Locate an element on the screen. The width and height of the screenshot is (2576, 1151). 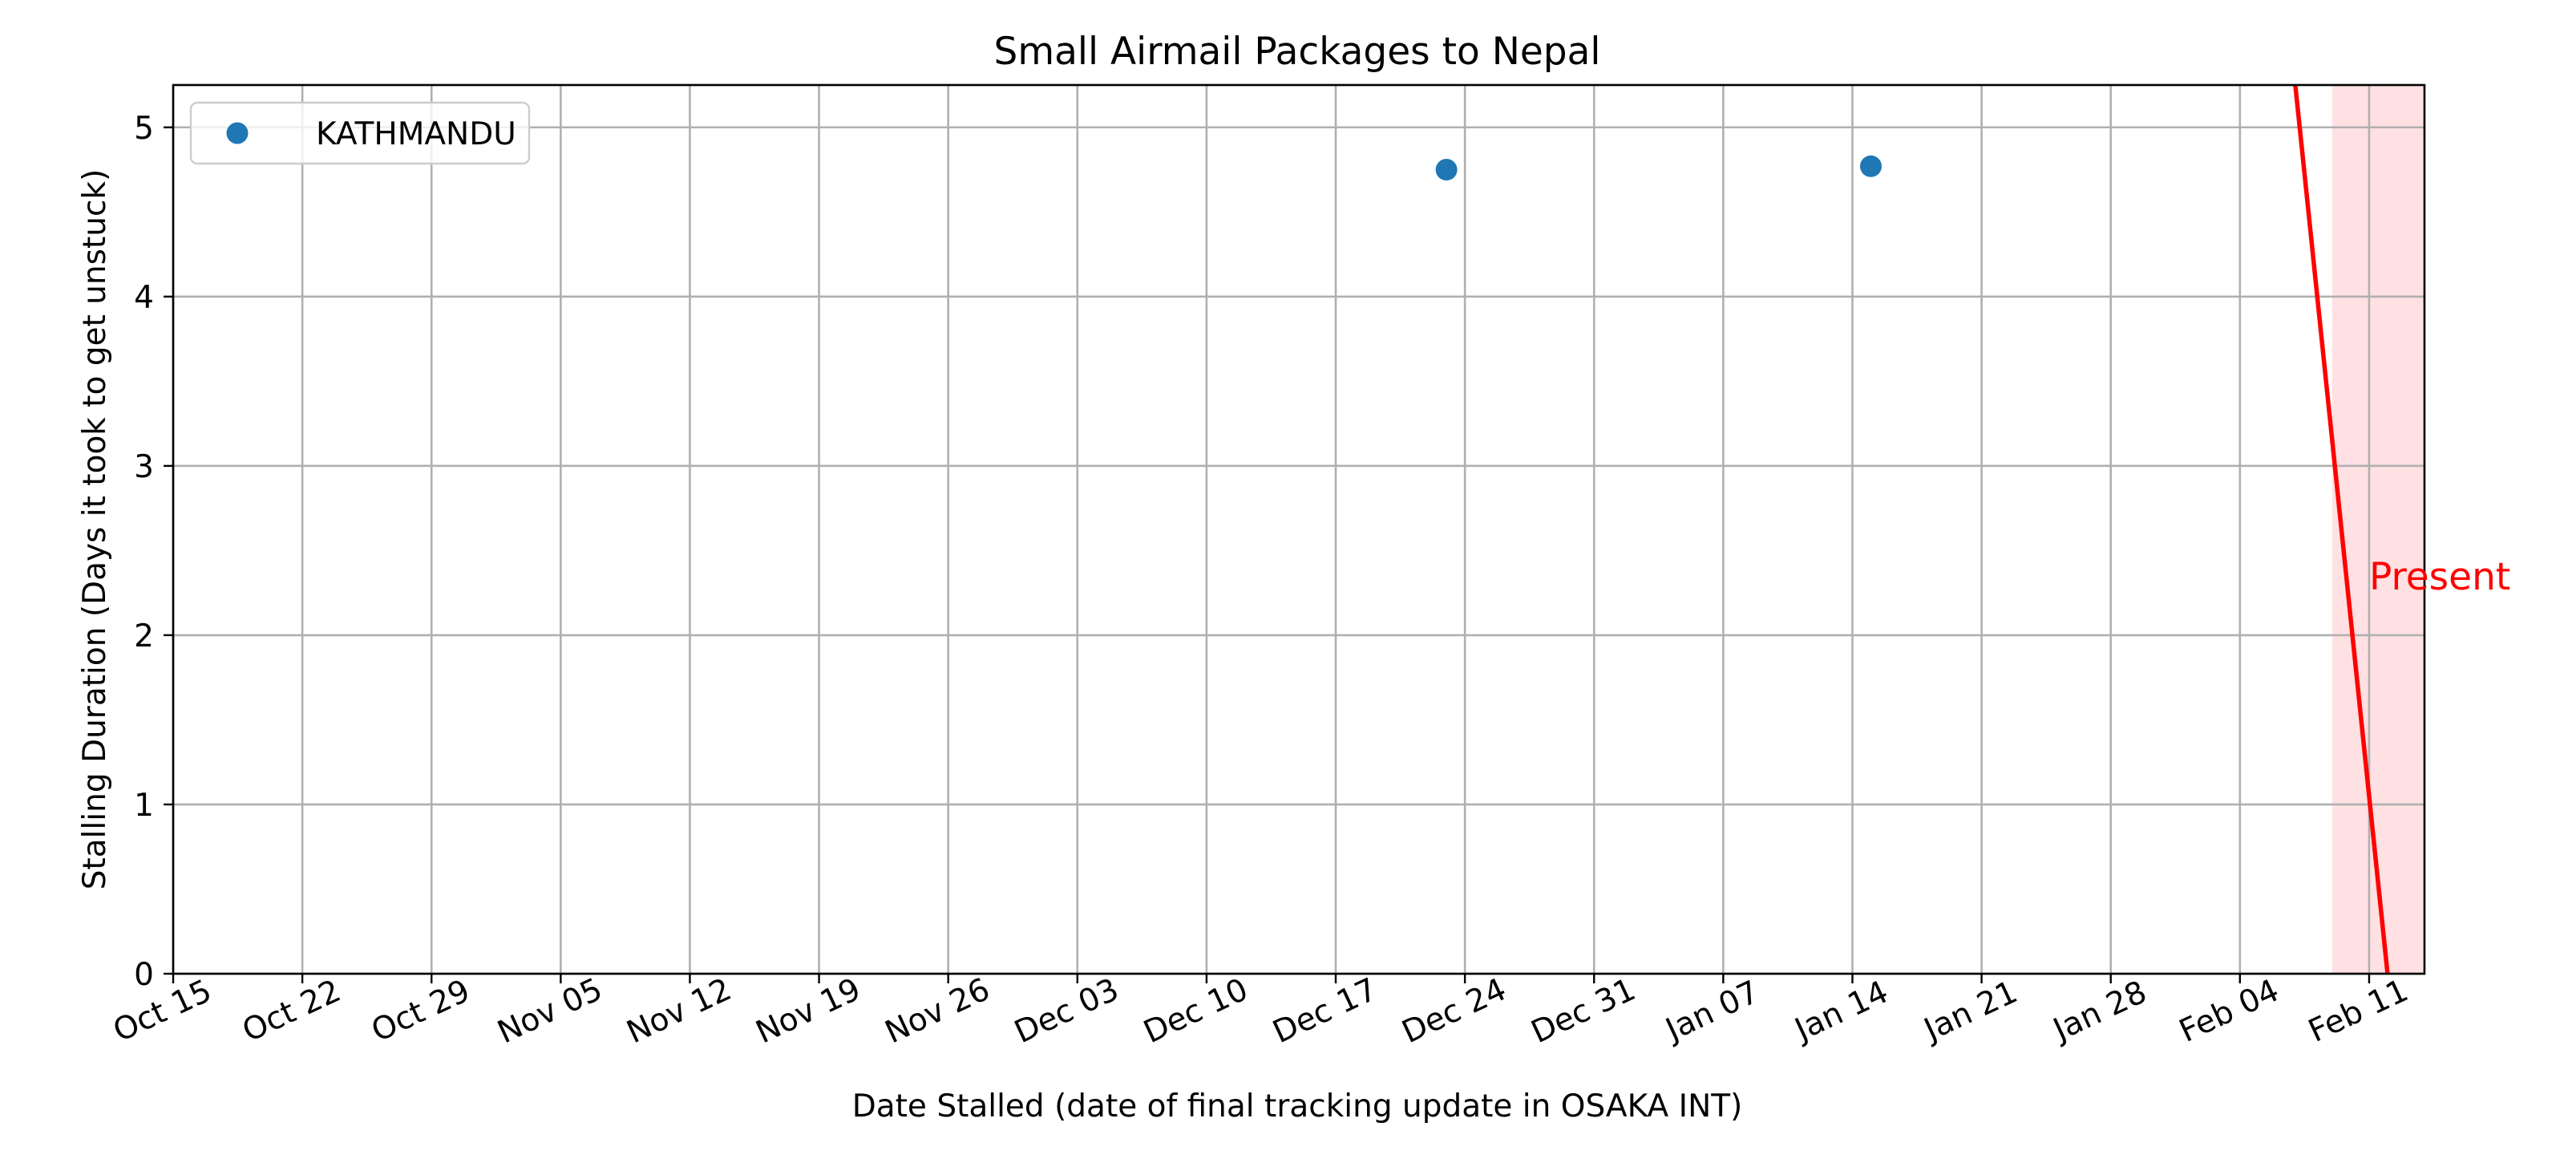
y-tick-label: 2 is located at coordinates (144, 636).